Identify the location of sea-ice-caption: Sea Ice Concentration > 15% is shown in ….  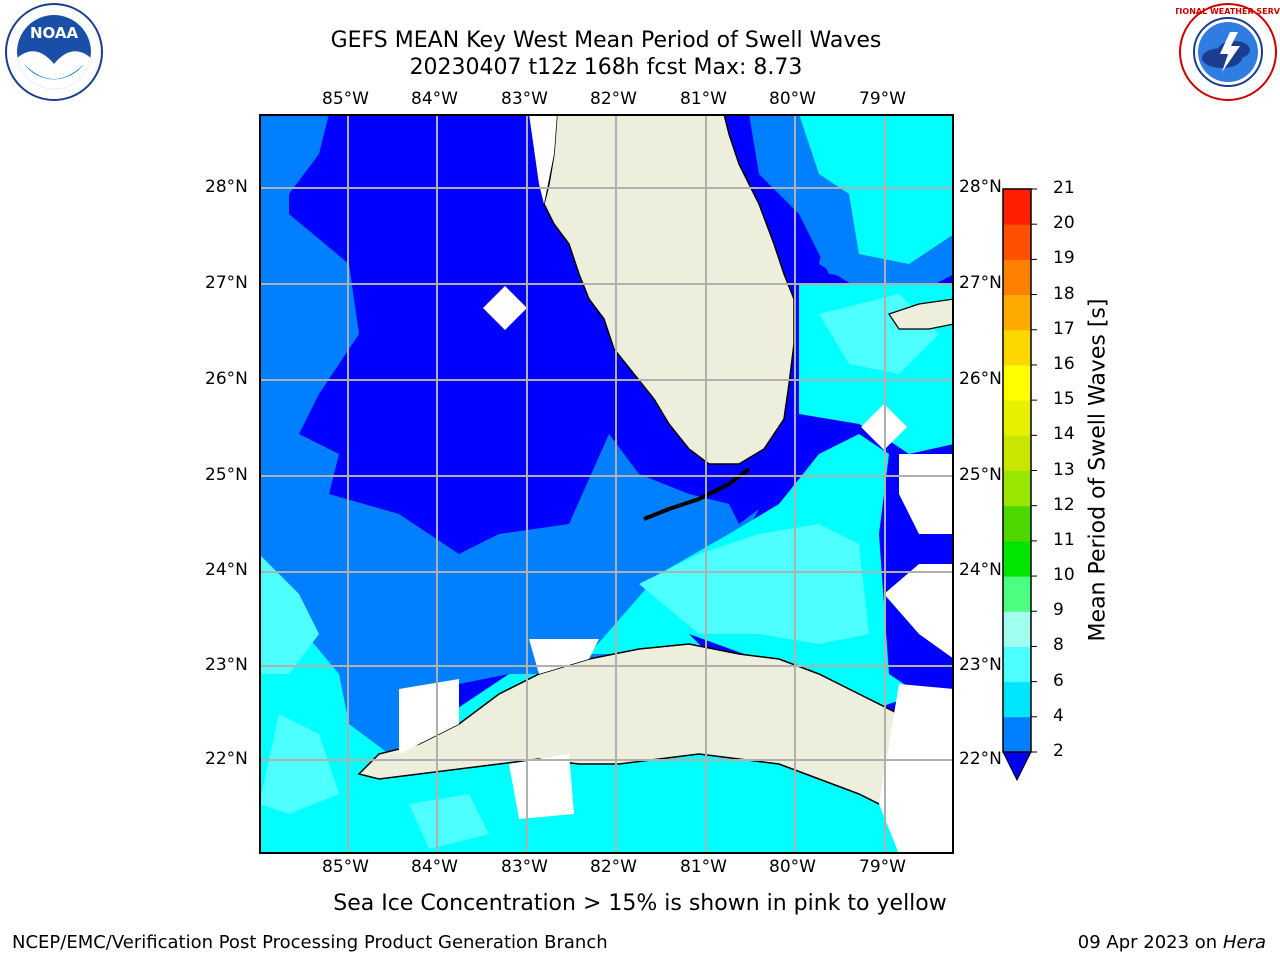
(640, 903).